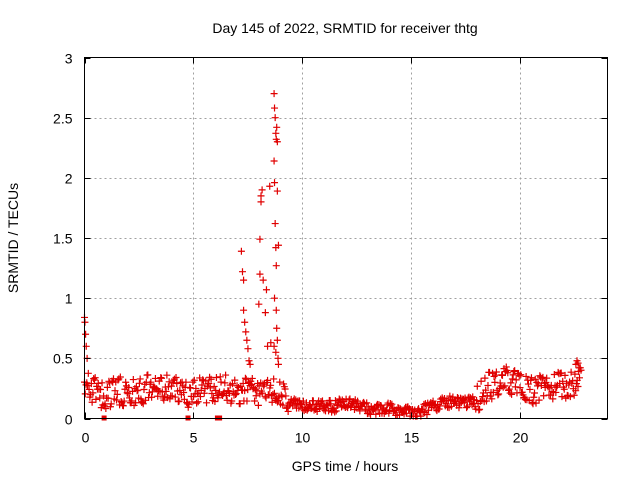 The image size is (640, 480). Describe the element at coordinates (345, 466) in the screenshot. I see `x-axis-label: GPS time / hours` at that location.